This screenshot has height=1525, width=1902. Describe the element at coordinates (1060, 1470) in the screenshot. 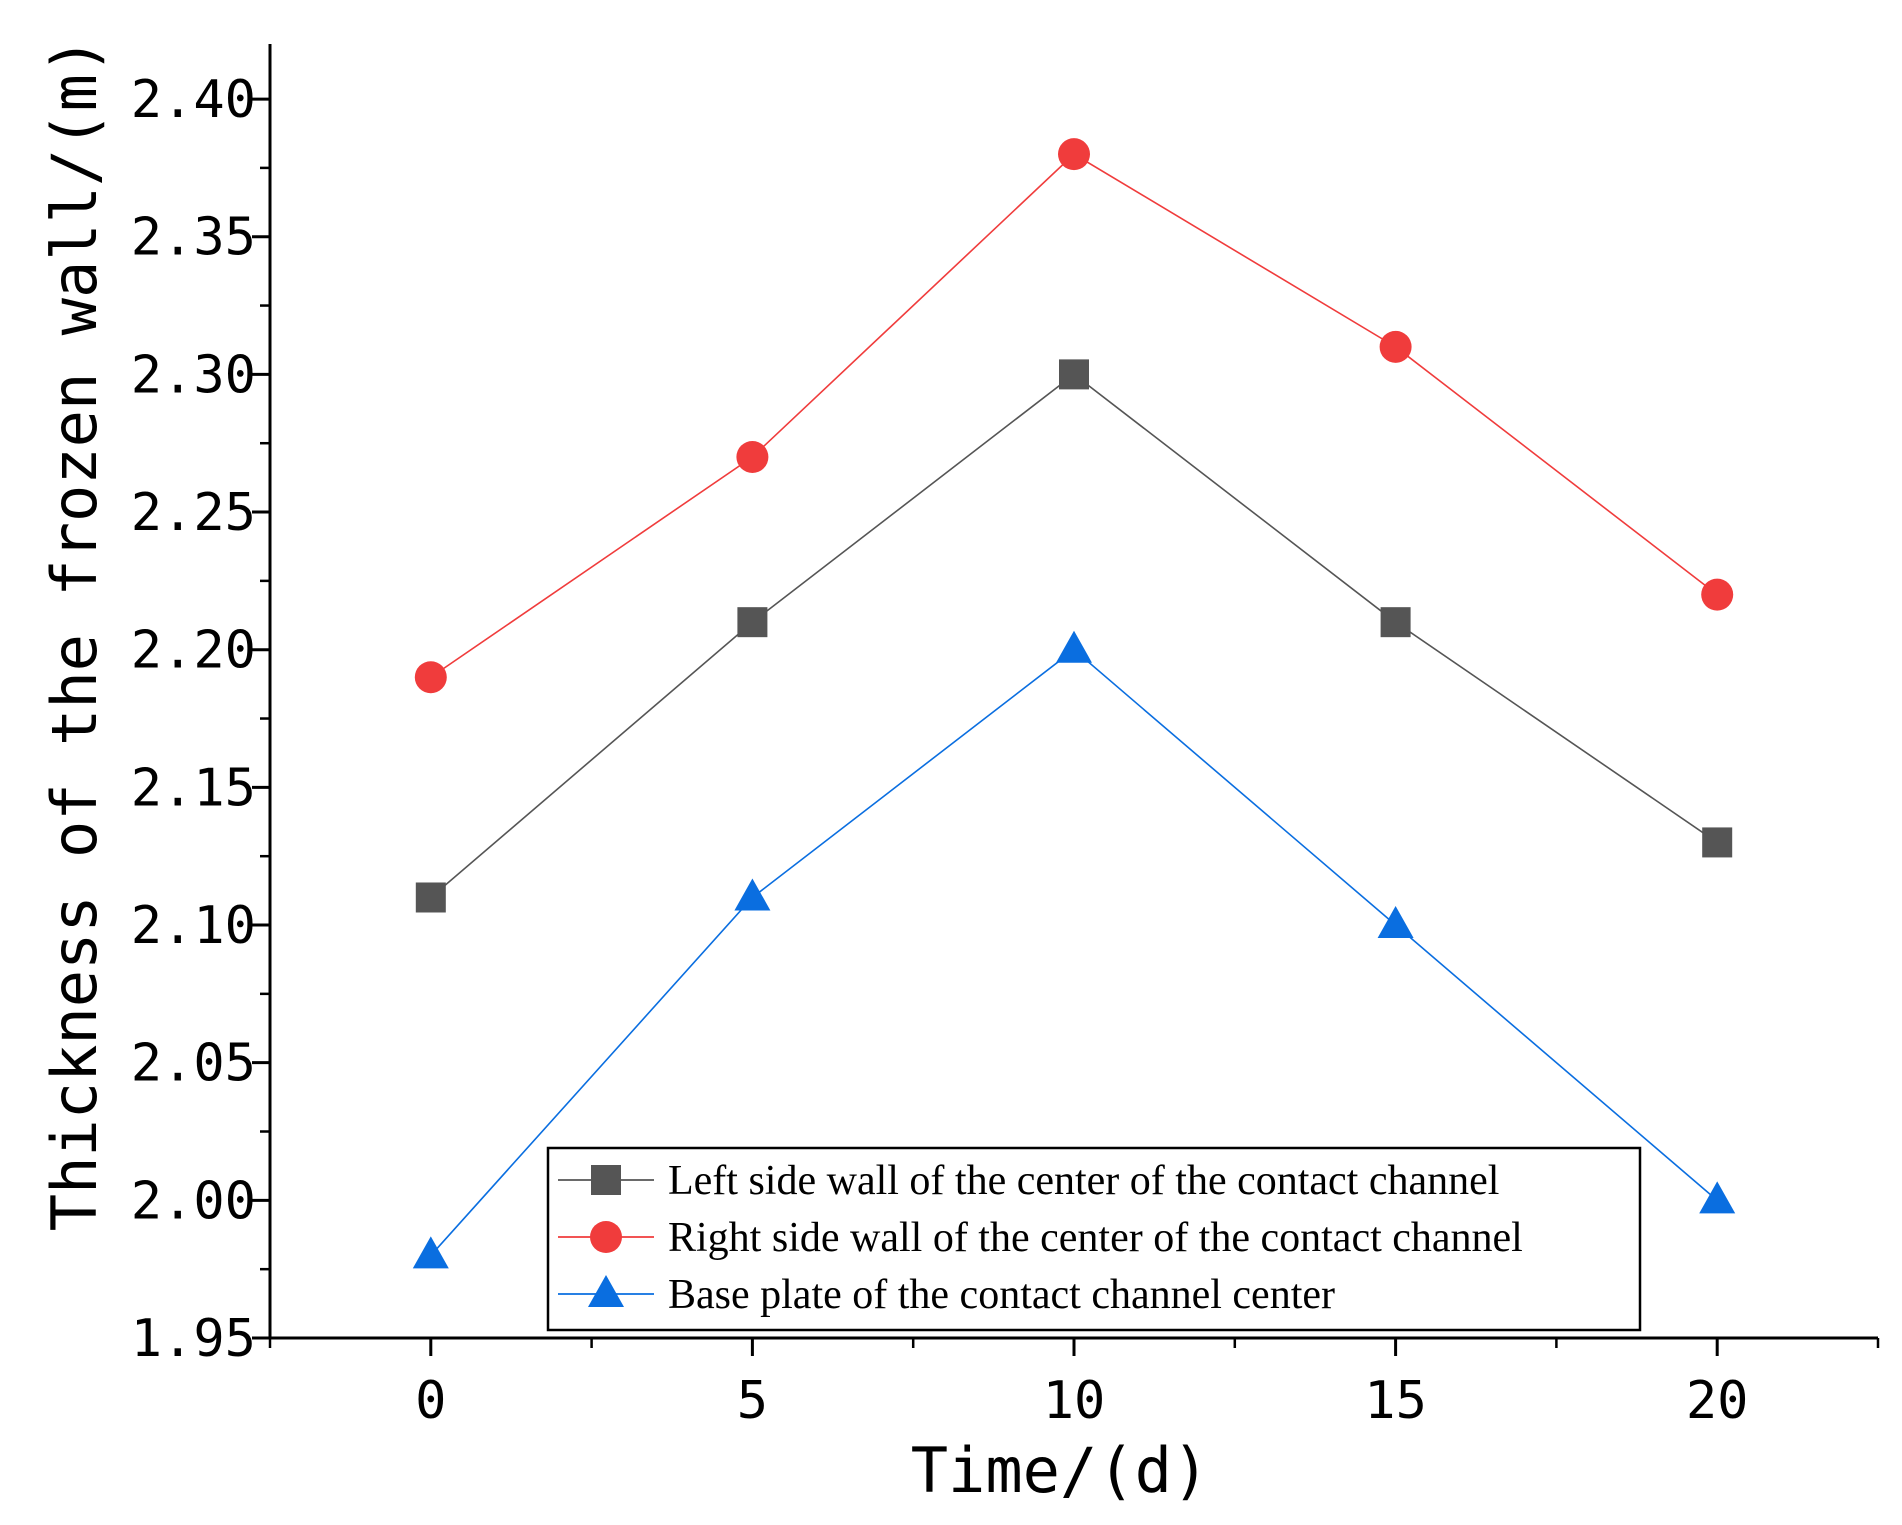

I see `x-axis-title: Time/(d)` at that location.